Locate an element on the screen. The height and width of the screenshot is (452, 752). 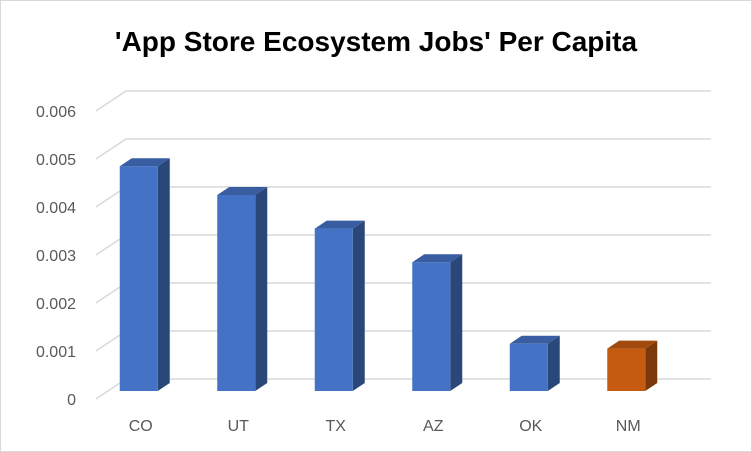
category-label-co: CO is located at coordinates (141, 426).